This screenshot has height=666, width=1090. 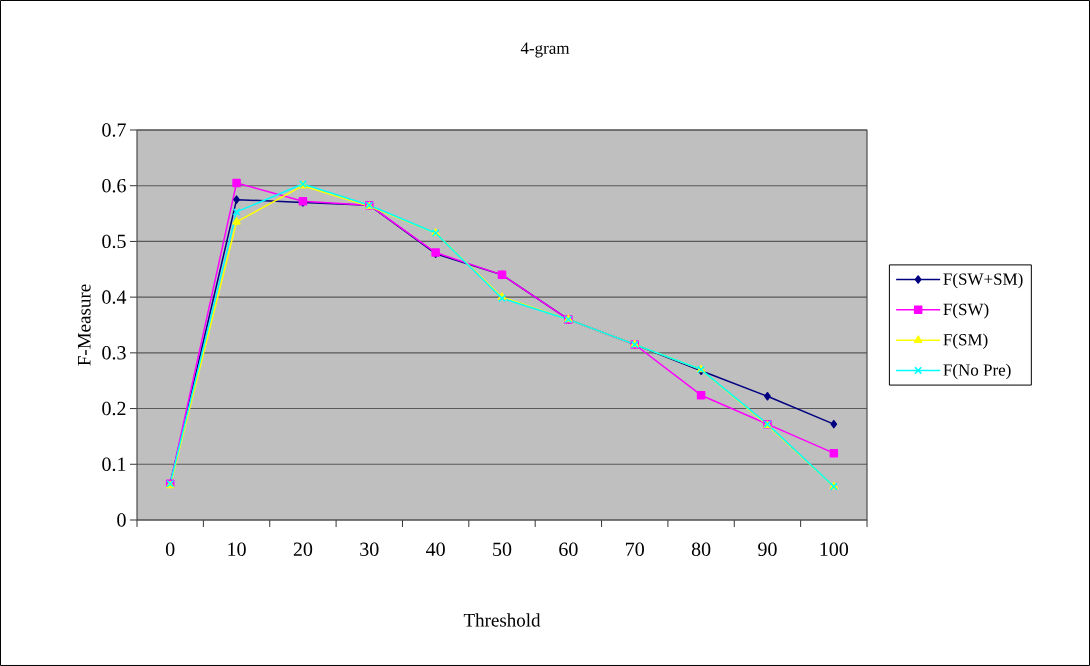 What do you see at coordinates (767, 549) in the screenshot?
I see `x-tick-label: 90` at bounding box center [767, 549].